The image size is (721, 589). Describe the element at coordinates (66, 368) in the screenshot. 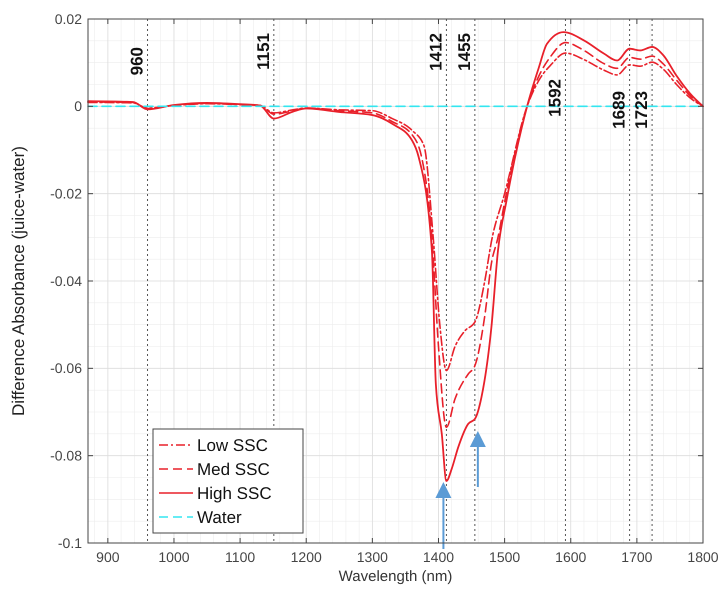

I see `y-tick-label: -0.06` at that location.